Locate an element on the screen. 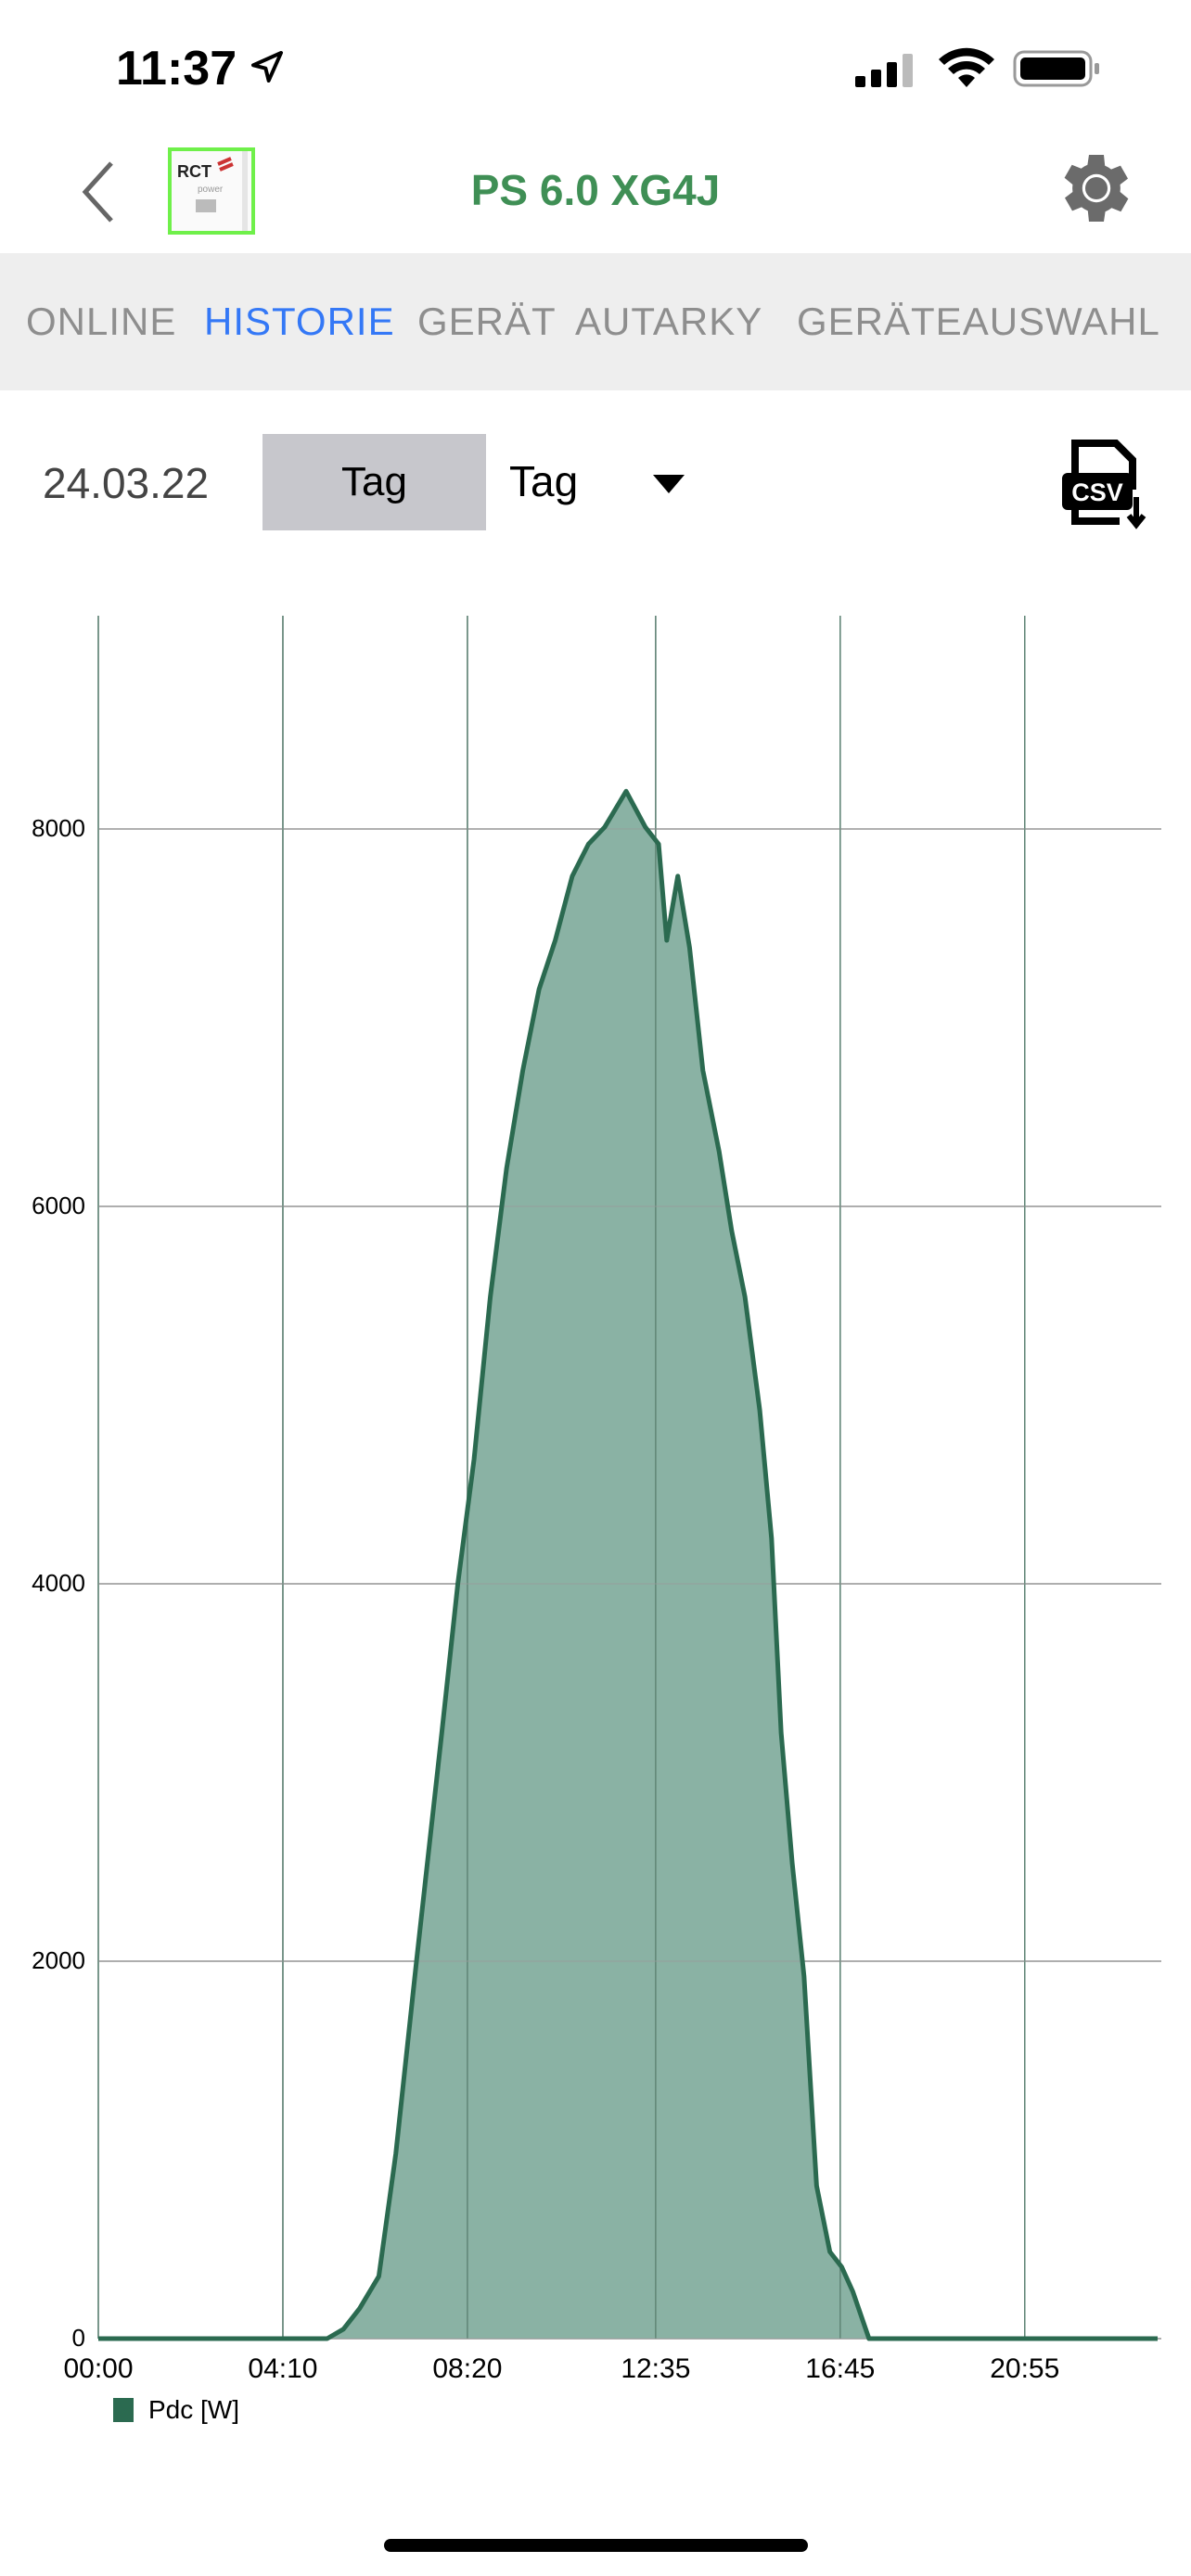  svg-text: RCT is located at coordinates (194, 171).